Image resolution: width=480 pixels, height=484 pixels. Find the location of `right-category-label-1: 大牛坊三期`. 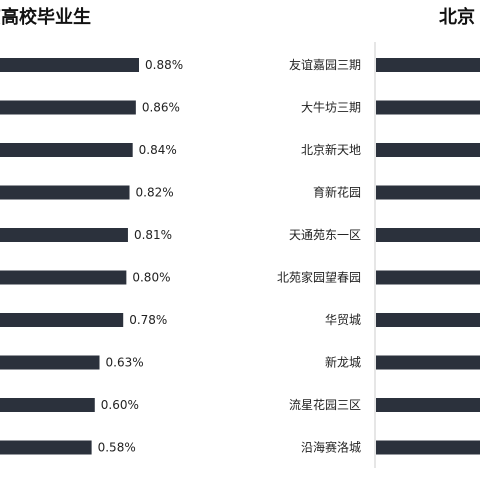

right-category-label-1: 大牛坊三期 is located at coordinates (331, 107).